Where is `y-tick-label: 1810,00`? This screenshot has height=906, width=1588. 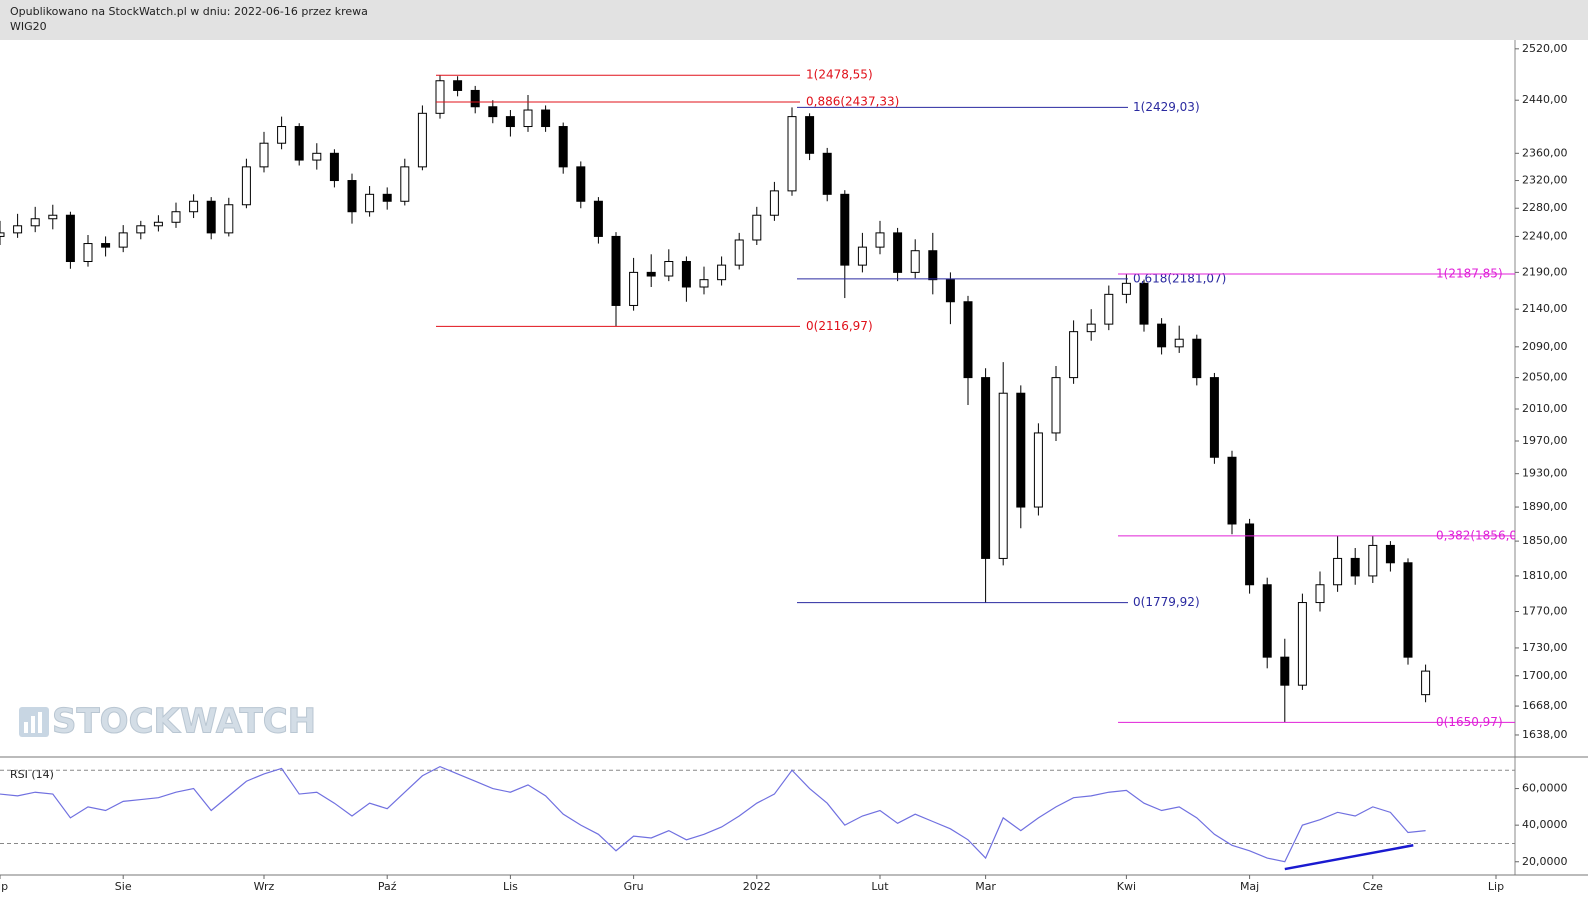 y-tick-label: 1810,00 is located at coordinates (1545, 575).